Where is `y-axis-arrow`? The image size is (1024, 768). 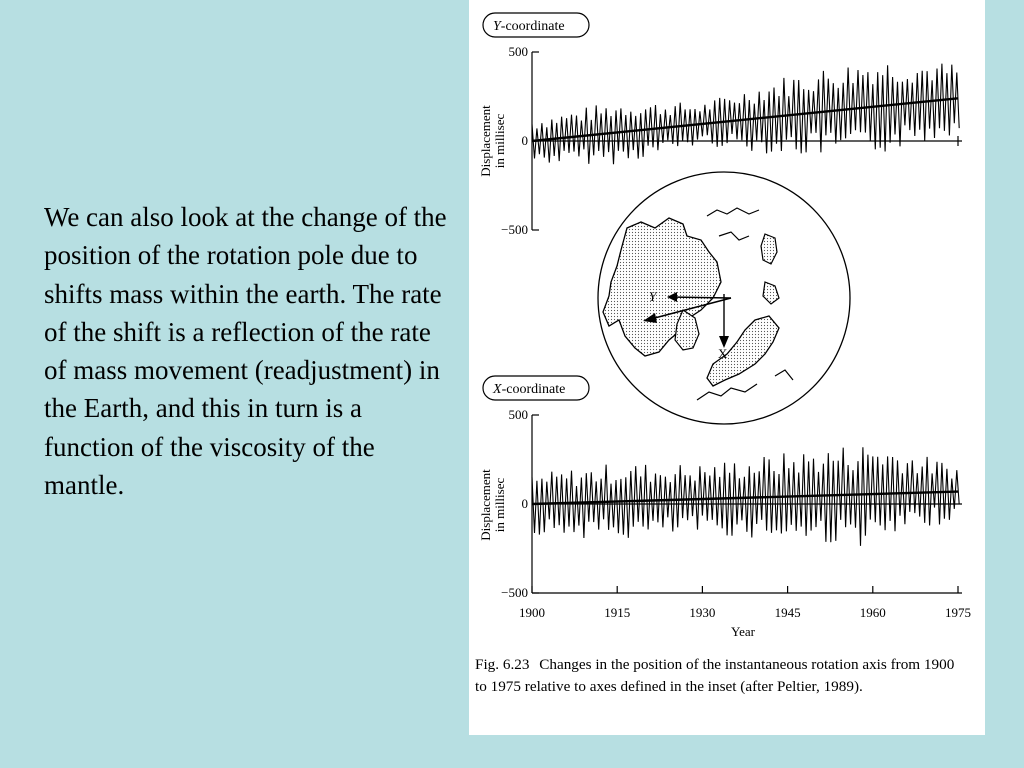
y-axis-arrow is located at coordinates (700, 297).